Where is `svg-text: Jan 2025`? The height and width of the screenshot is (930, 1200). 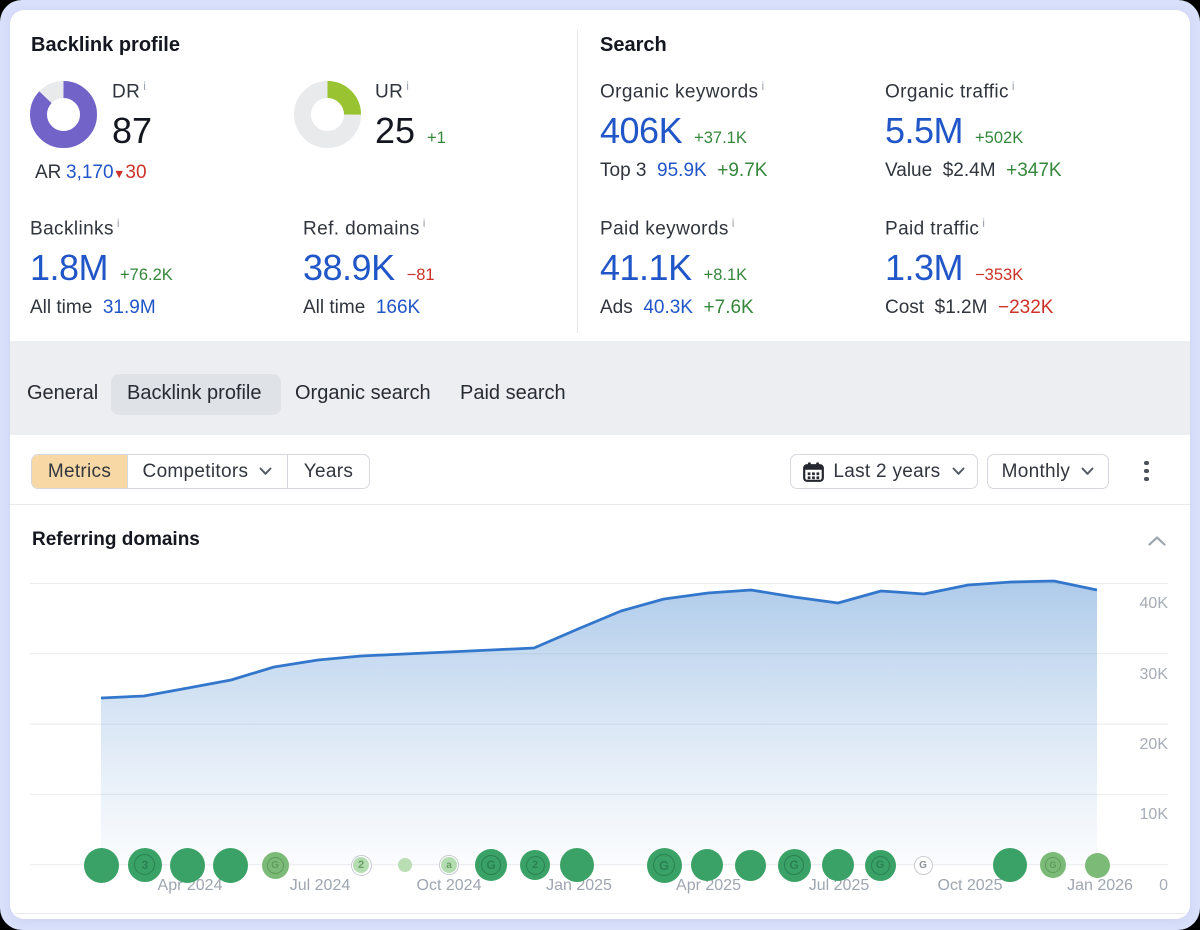 svg-text: Jan 2025 is located at coordinates (579, 885).